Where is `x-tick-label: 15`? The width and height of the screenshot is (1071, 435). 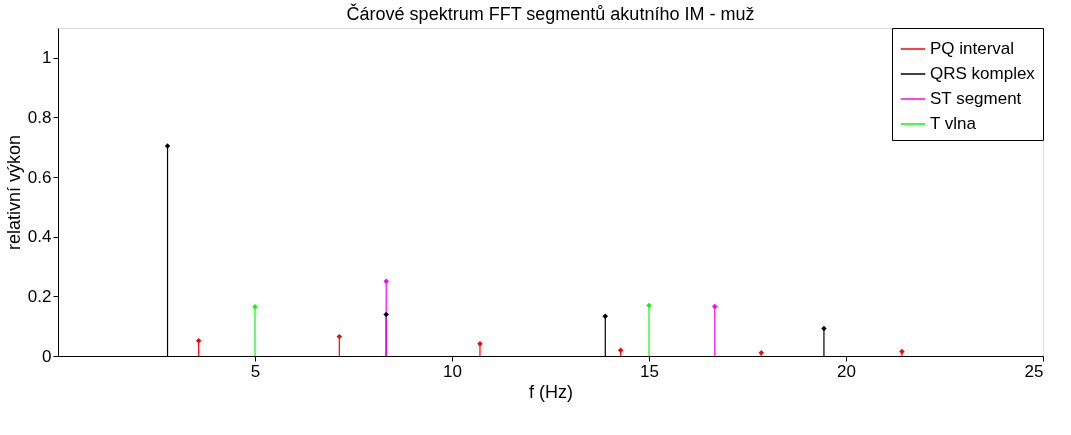 x-tick-label: 15 is located at coordinates (649, 371).